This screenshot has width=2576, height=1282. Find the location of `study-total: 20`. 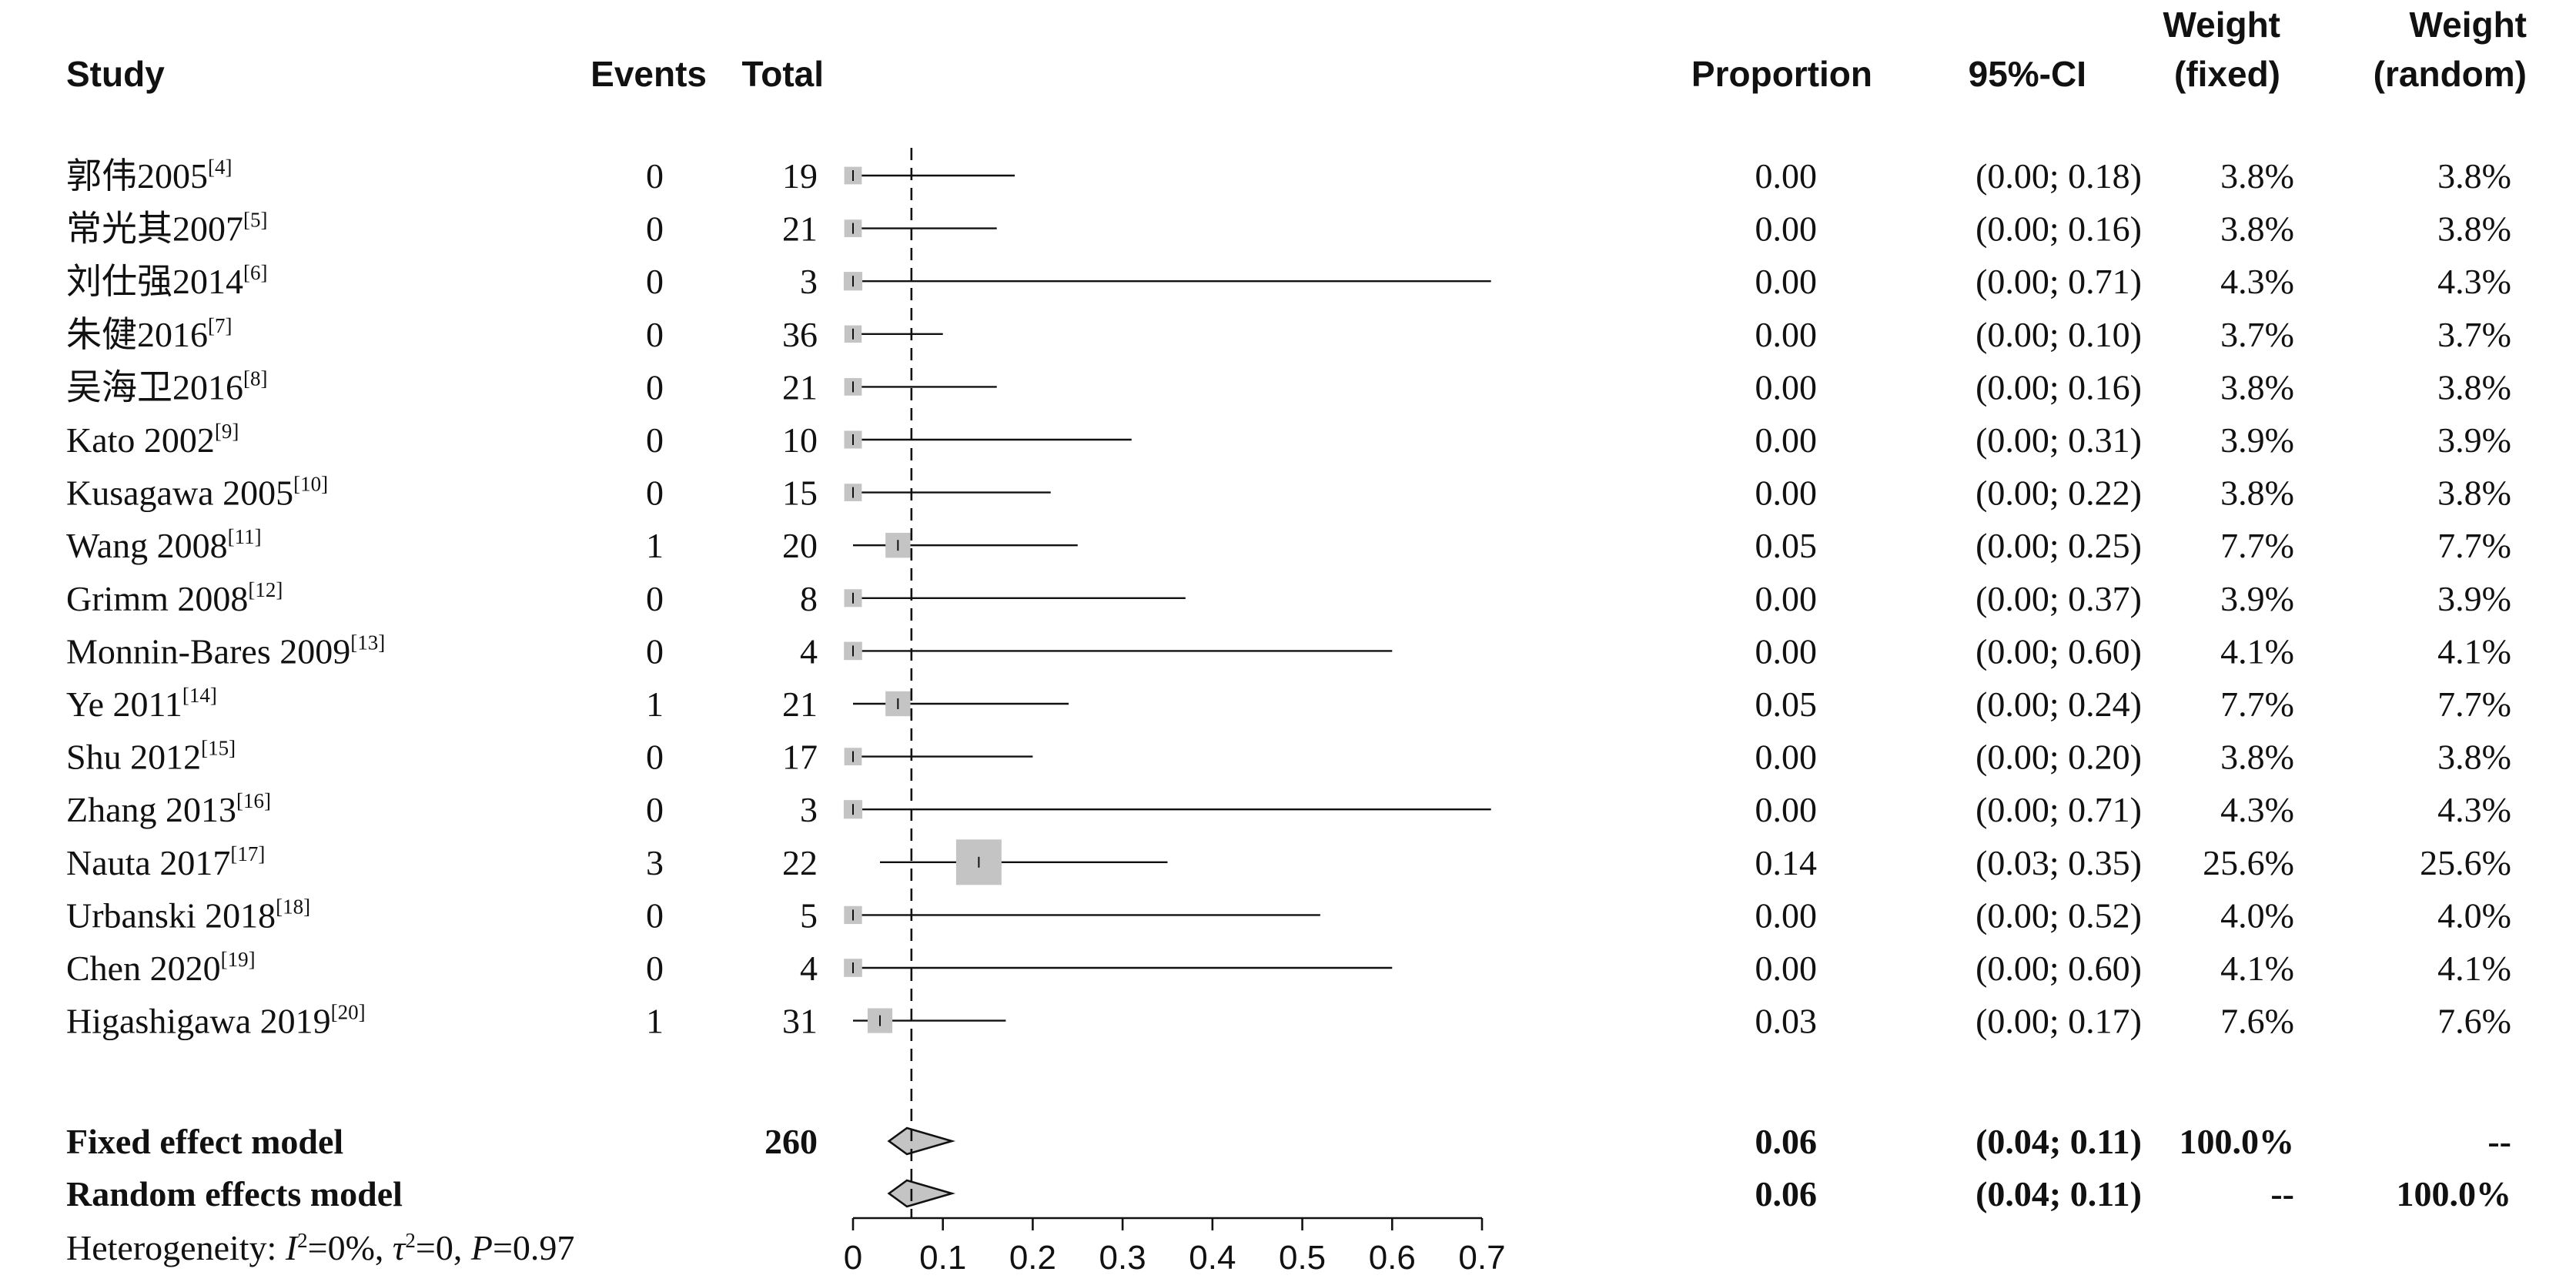

study-total: 20 is located at coordinates (800, 545).